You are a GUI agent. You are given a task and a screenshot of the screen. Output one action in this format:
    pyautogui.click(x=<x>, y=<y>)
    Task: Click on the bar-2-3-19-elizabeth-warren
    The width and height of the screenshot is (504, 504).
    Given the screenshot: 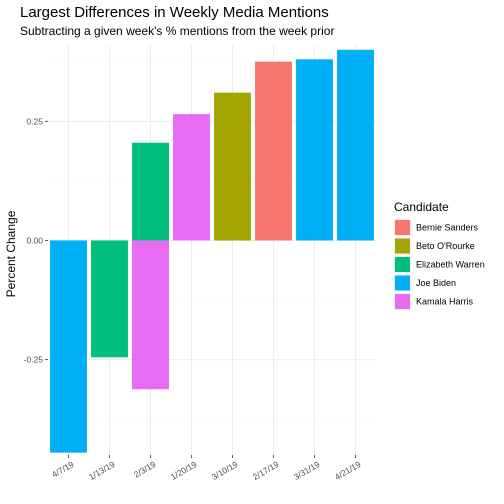 What is the action you would take?
    pyautogui.click(x=150, y=191)
    